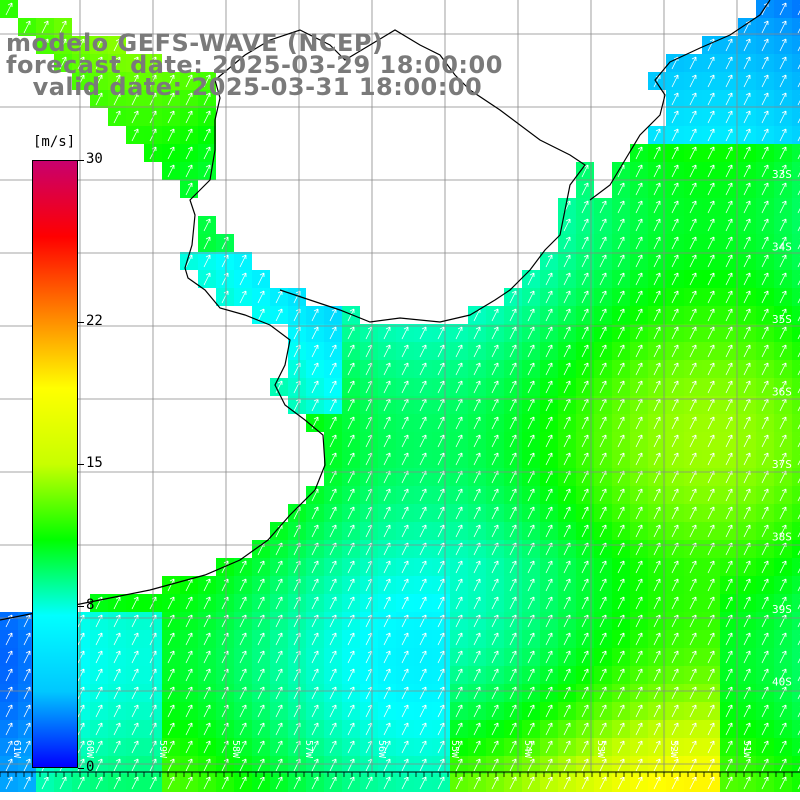 The width and height of the screenshot is (800, 800). What do you see at coordinates (195, 43) in the screenshot?
I see `title-model: modelo GEFS-WAVE (NCEP)` at bounding box center [195, 43].